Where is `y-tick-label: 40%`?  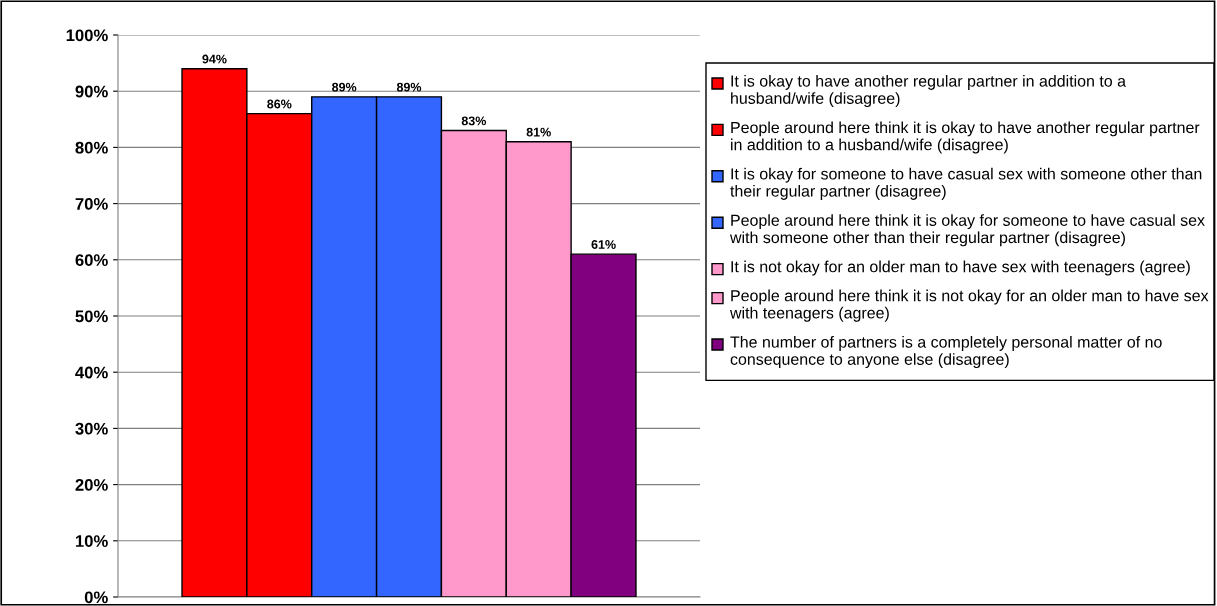
y-tick-label: 40% is located at coordinates (91, 372).